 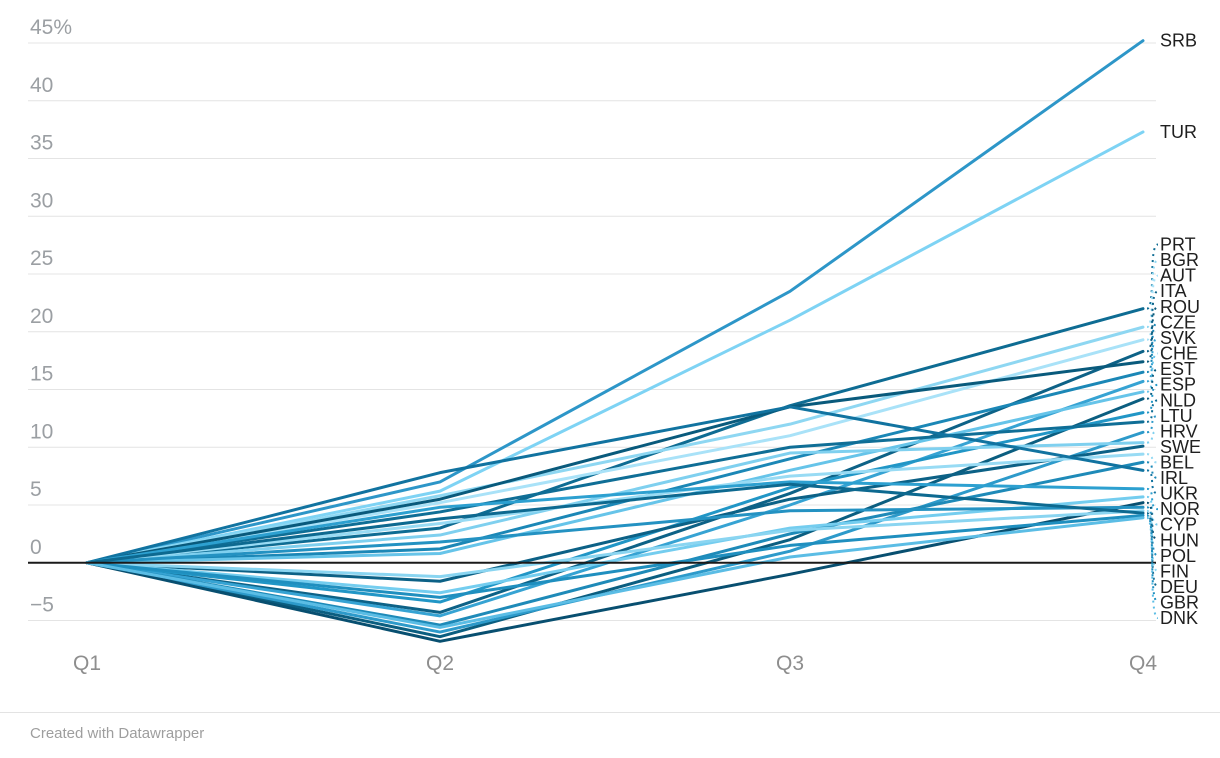 I want to click on label-connector-BEL, so click(x=1152, y=458).